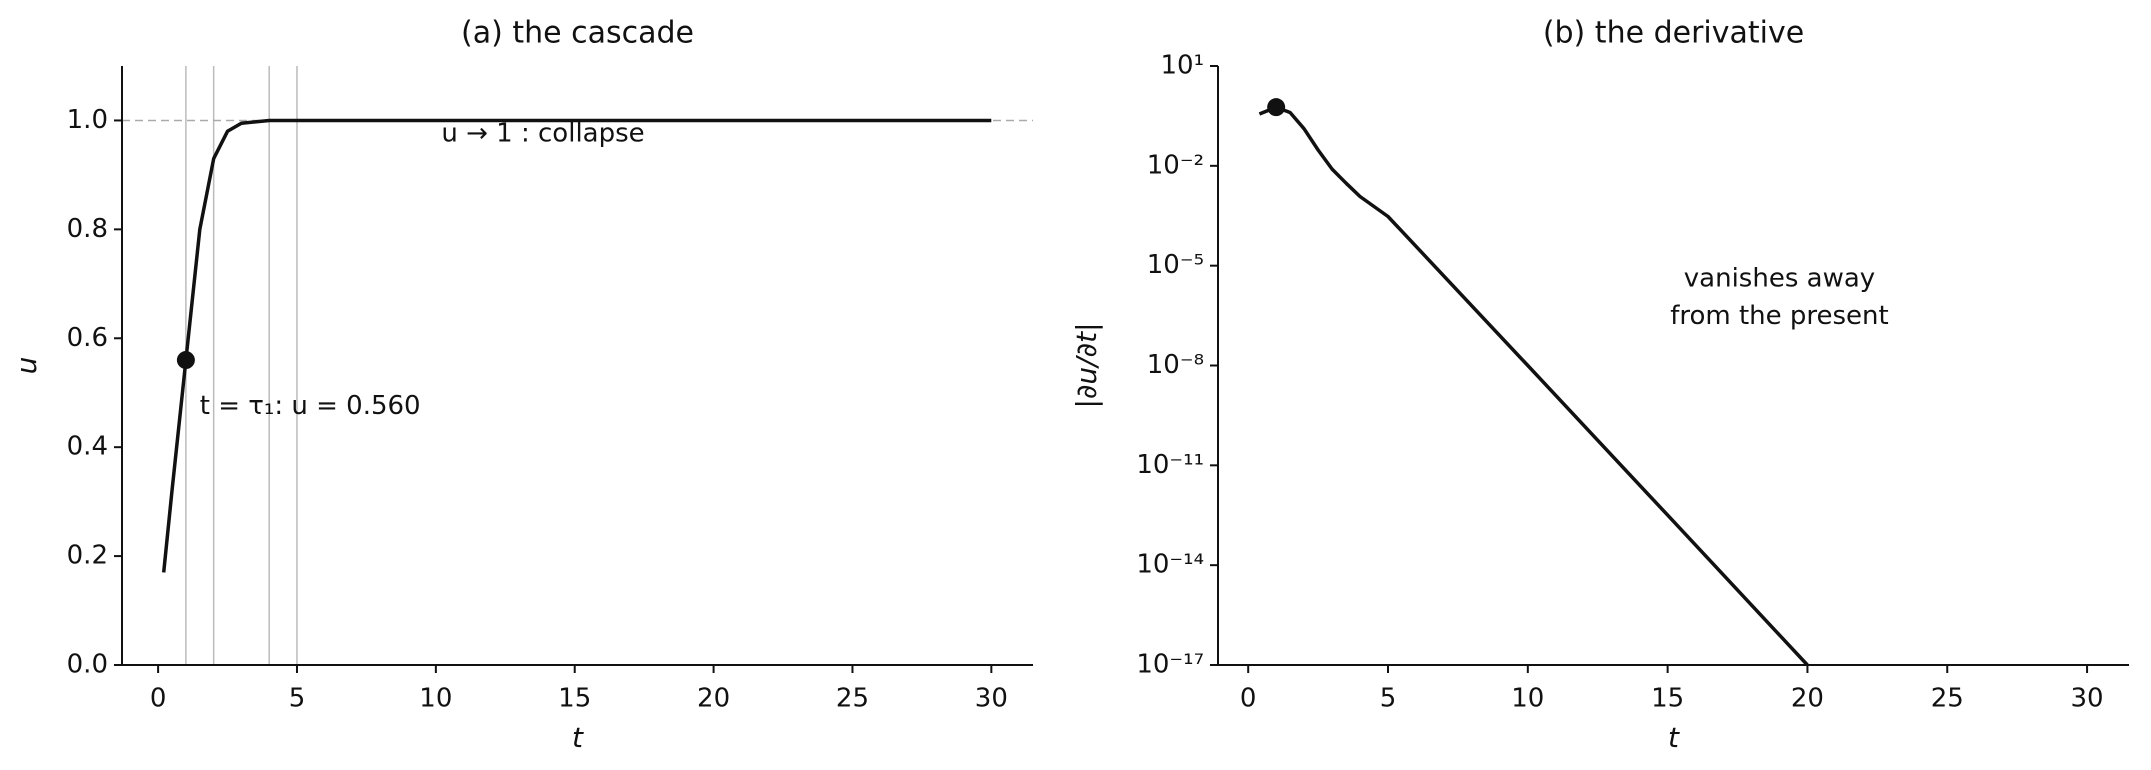  Describe the element at coordinates (1170, 665) in the screenshot. I see `y-tick-label: 10⁻¹⁷` at that location.